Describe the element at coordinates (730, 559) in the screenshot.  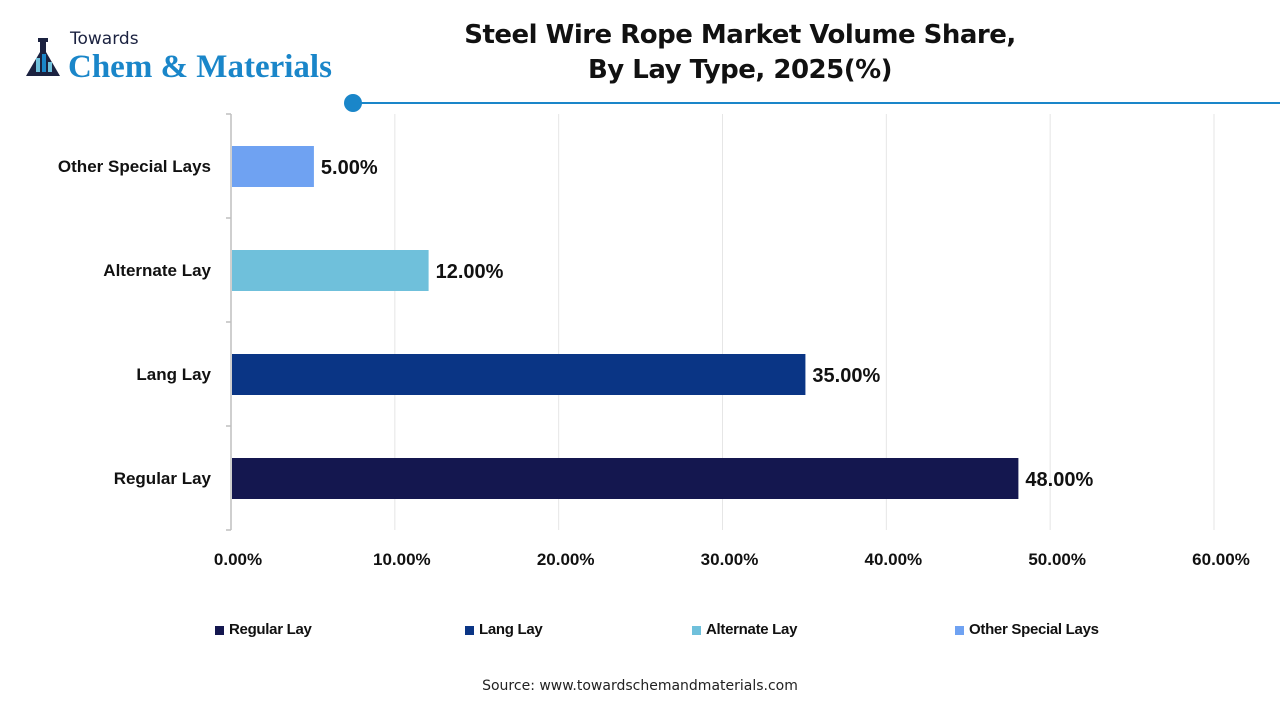
I see `x-tick-label: 30.00%` at that location.